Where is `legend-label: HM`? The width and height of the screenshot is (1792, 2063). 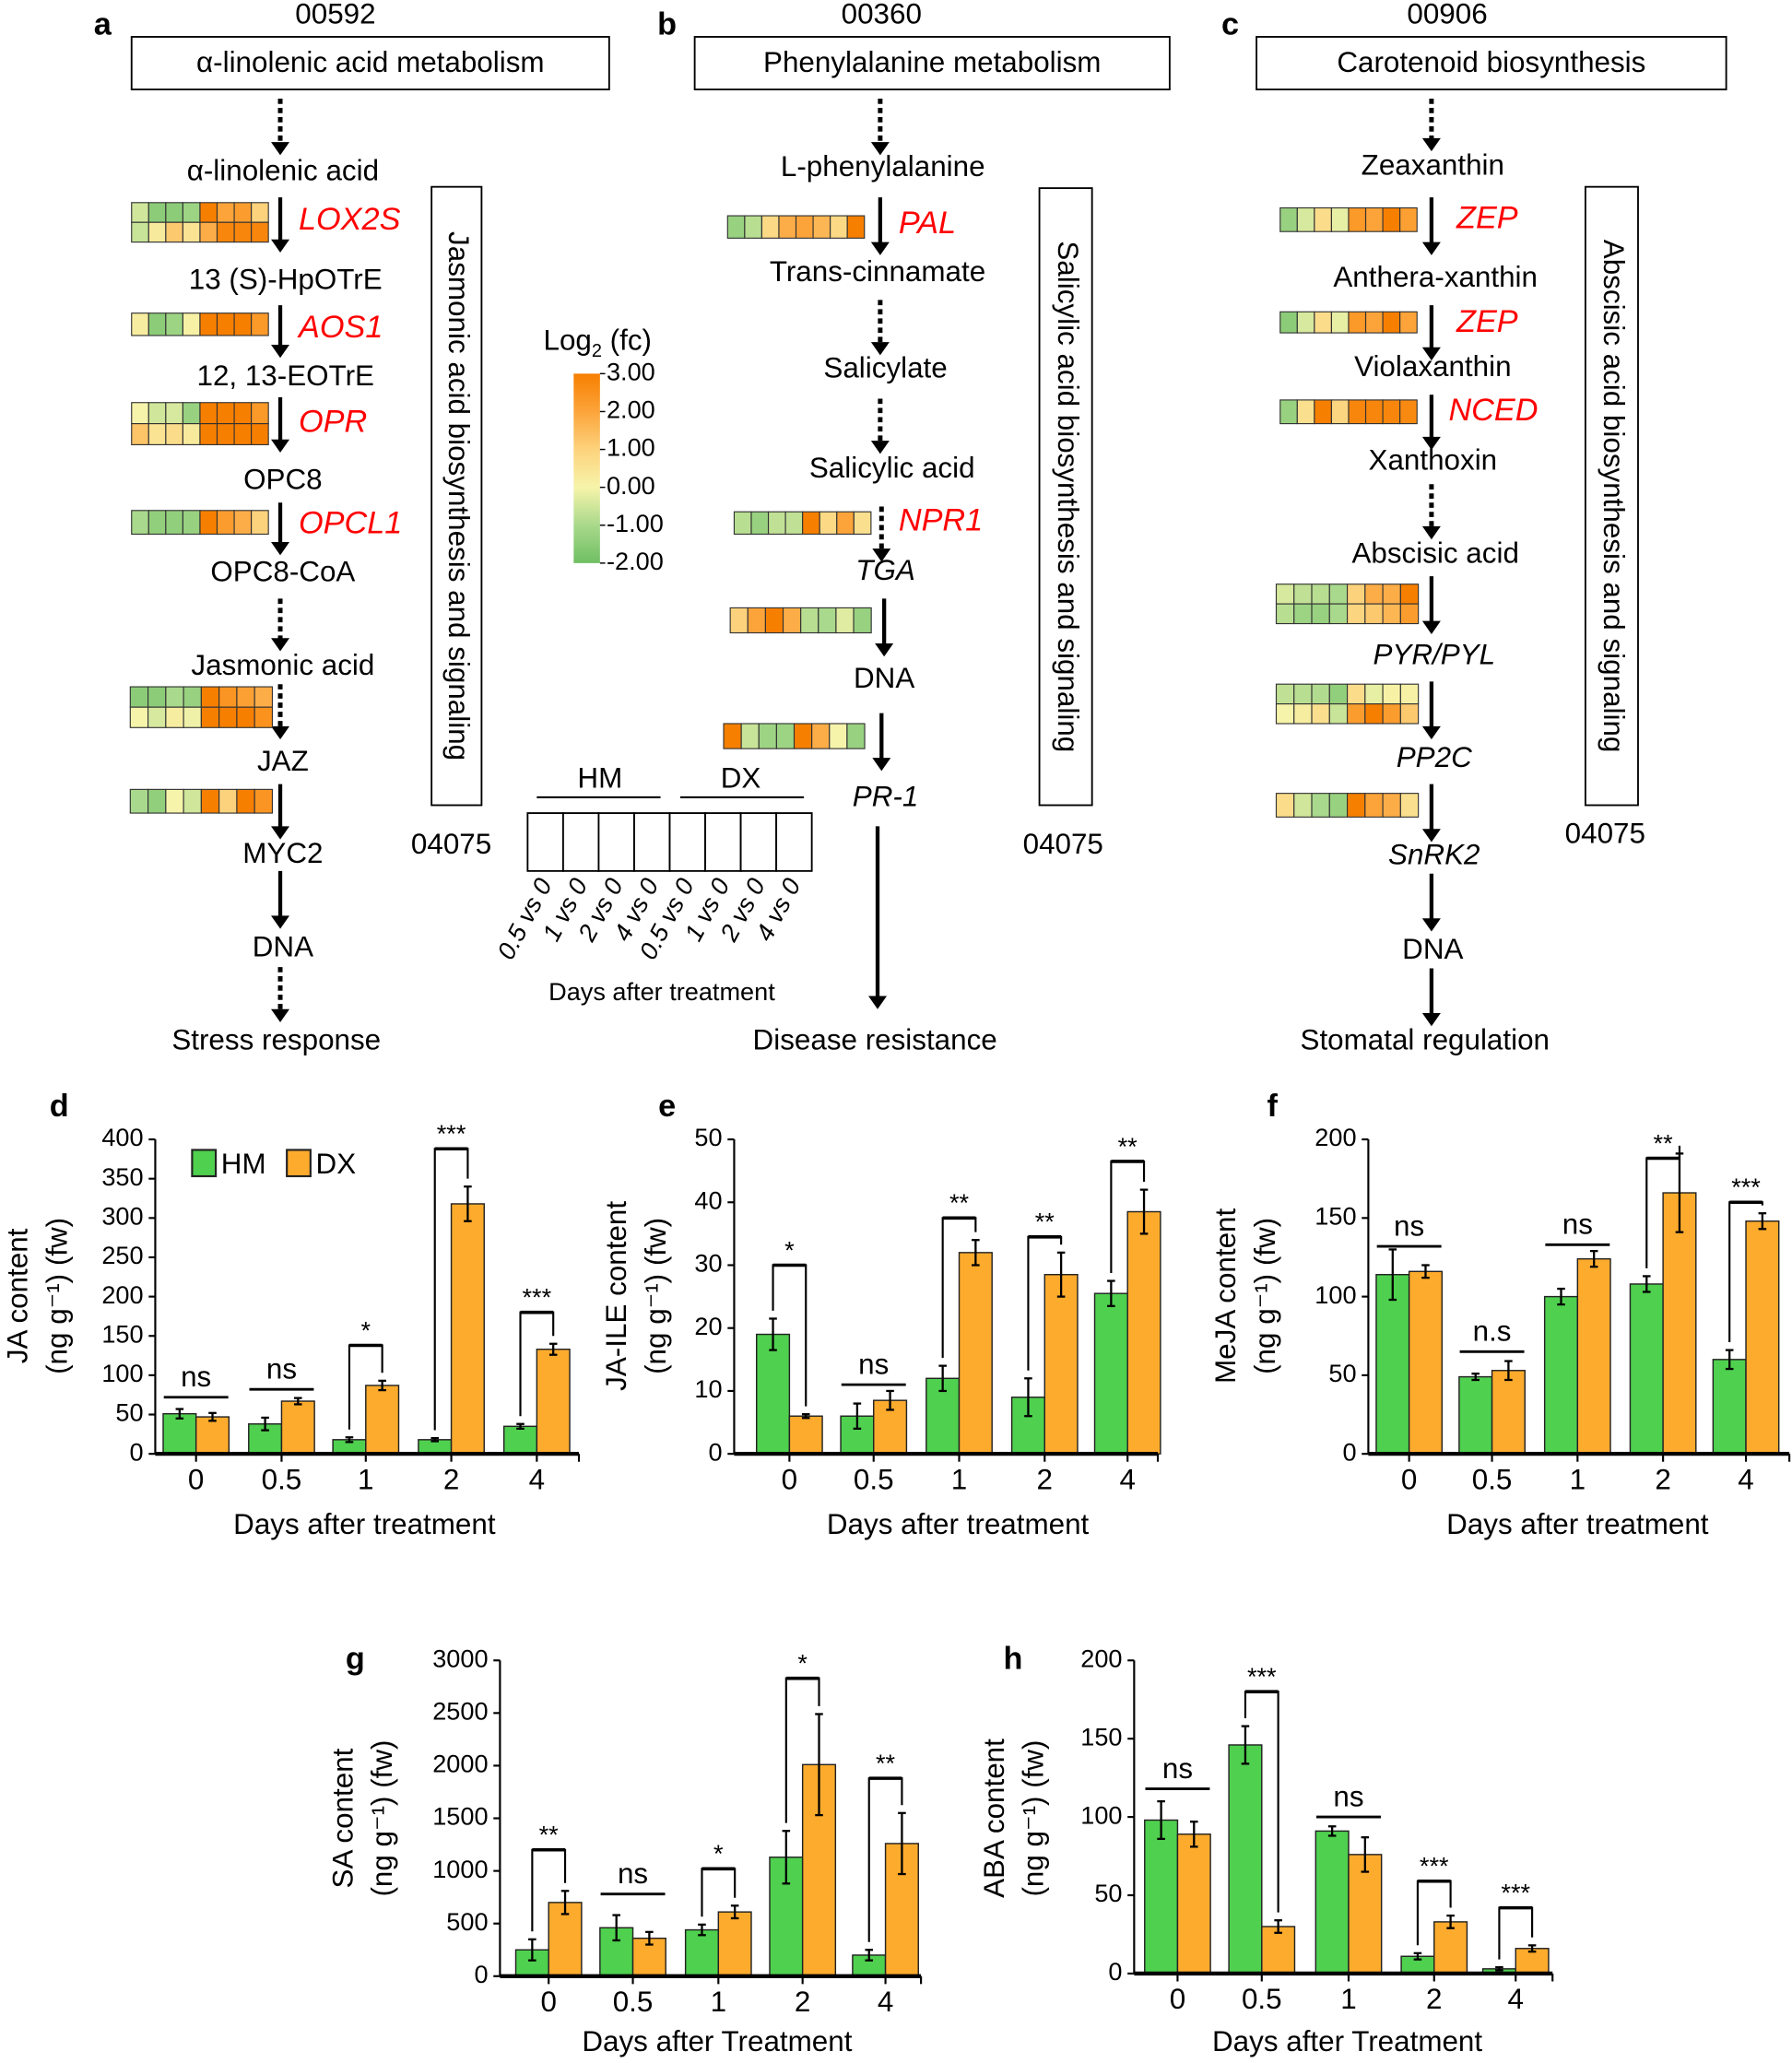 legend-label: HM is located at coordinates (244, 1164).